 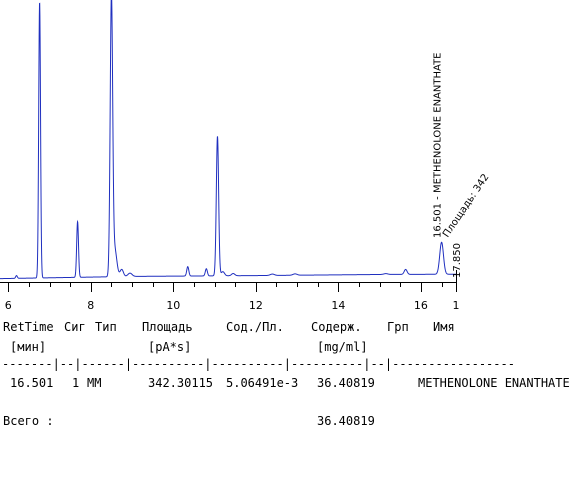 What do you see at coordinates (94, 383) in the screenshot?
I see `cell-type: MM` at bounding box center [94, 383].